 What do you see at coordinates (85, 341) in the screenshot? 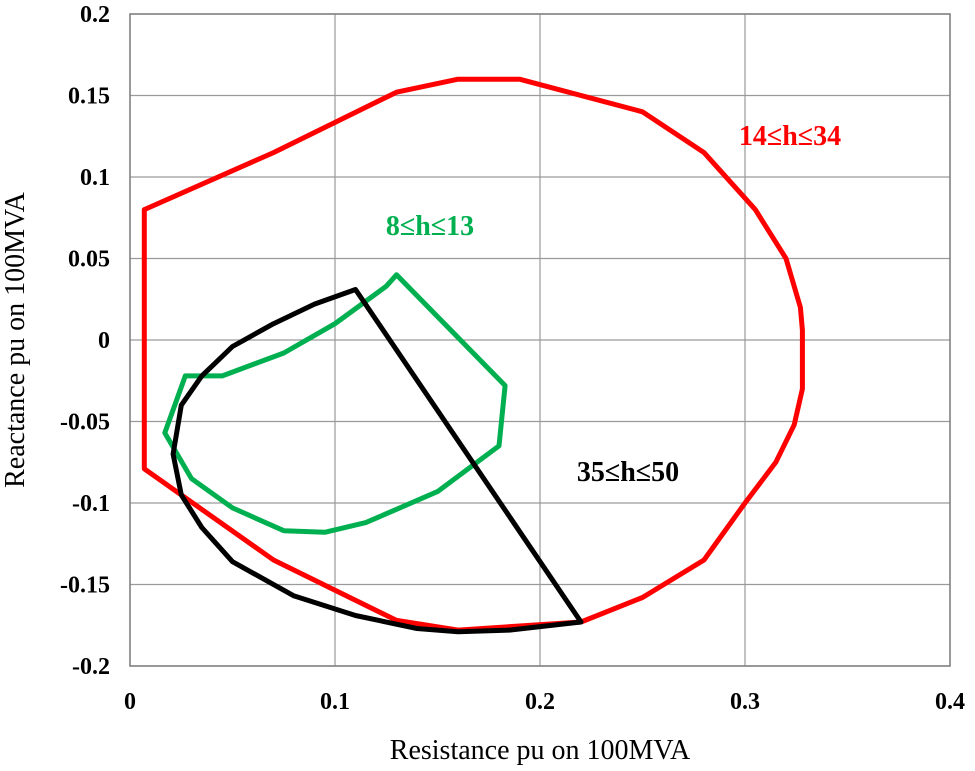
I see `y-axis-ticks: 0.2 0.15 0.1 0.05 0 -0.05 -0.1 -0.15 -0.2` at bounding box center [85, 341].